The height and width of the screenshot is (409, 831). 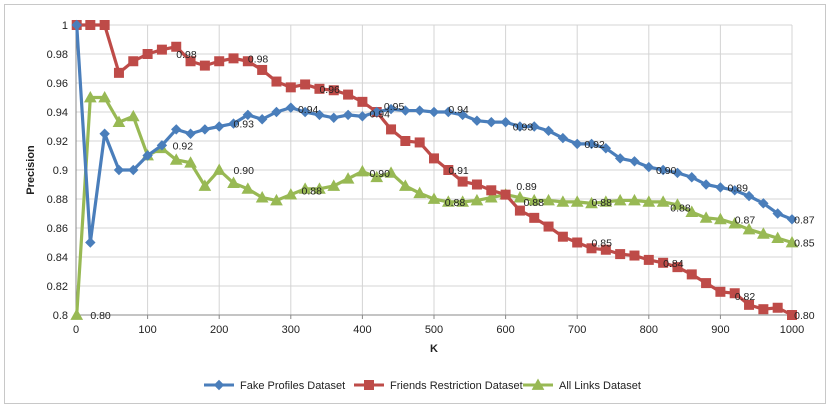 What do you see at coordinates (438, 386) in the screenshot?
I see `legend-item: Friends Restriction Dataset` at bounding box center [438, 386].